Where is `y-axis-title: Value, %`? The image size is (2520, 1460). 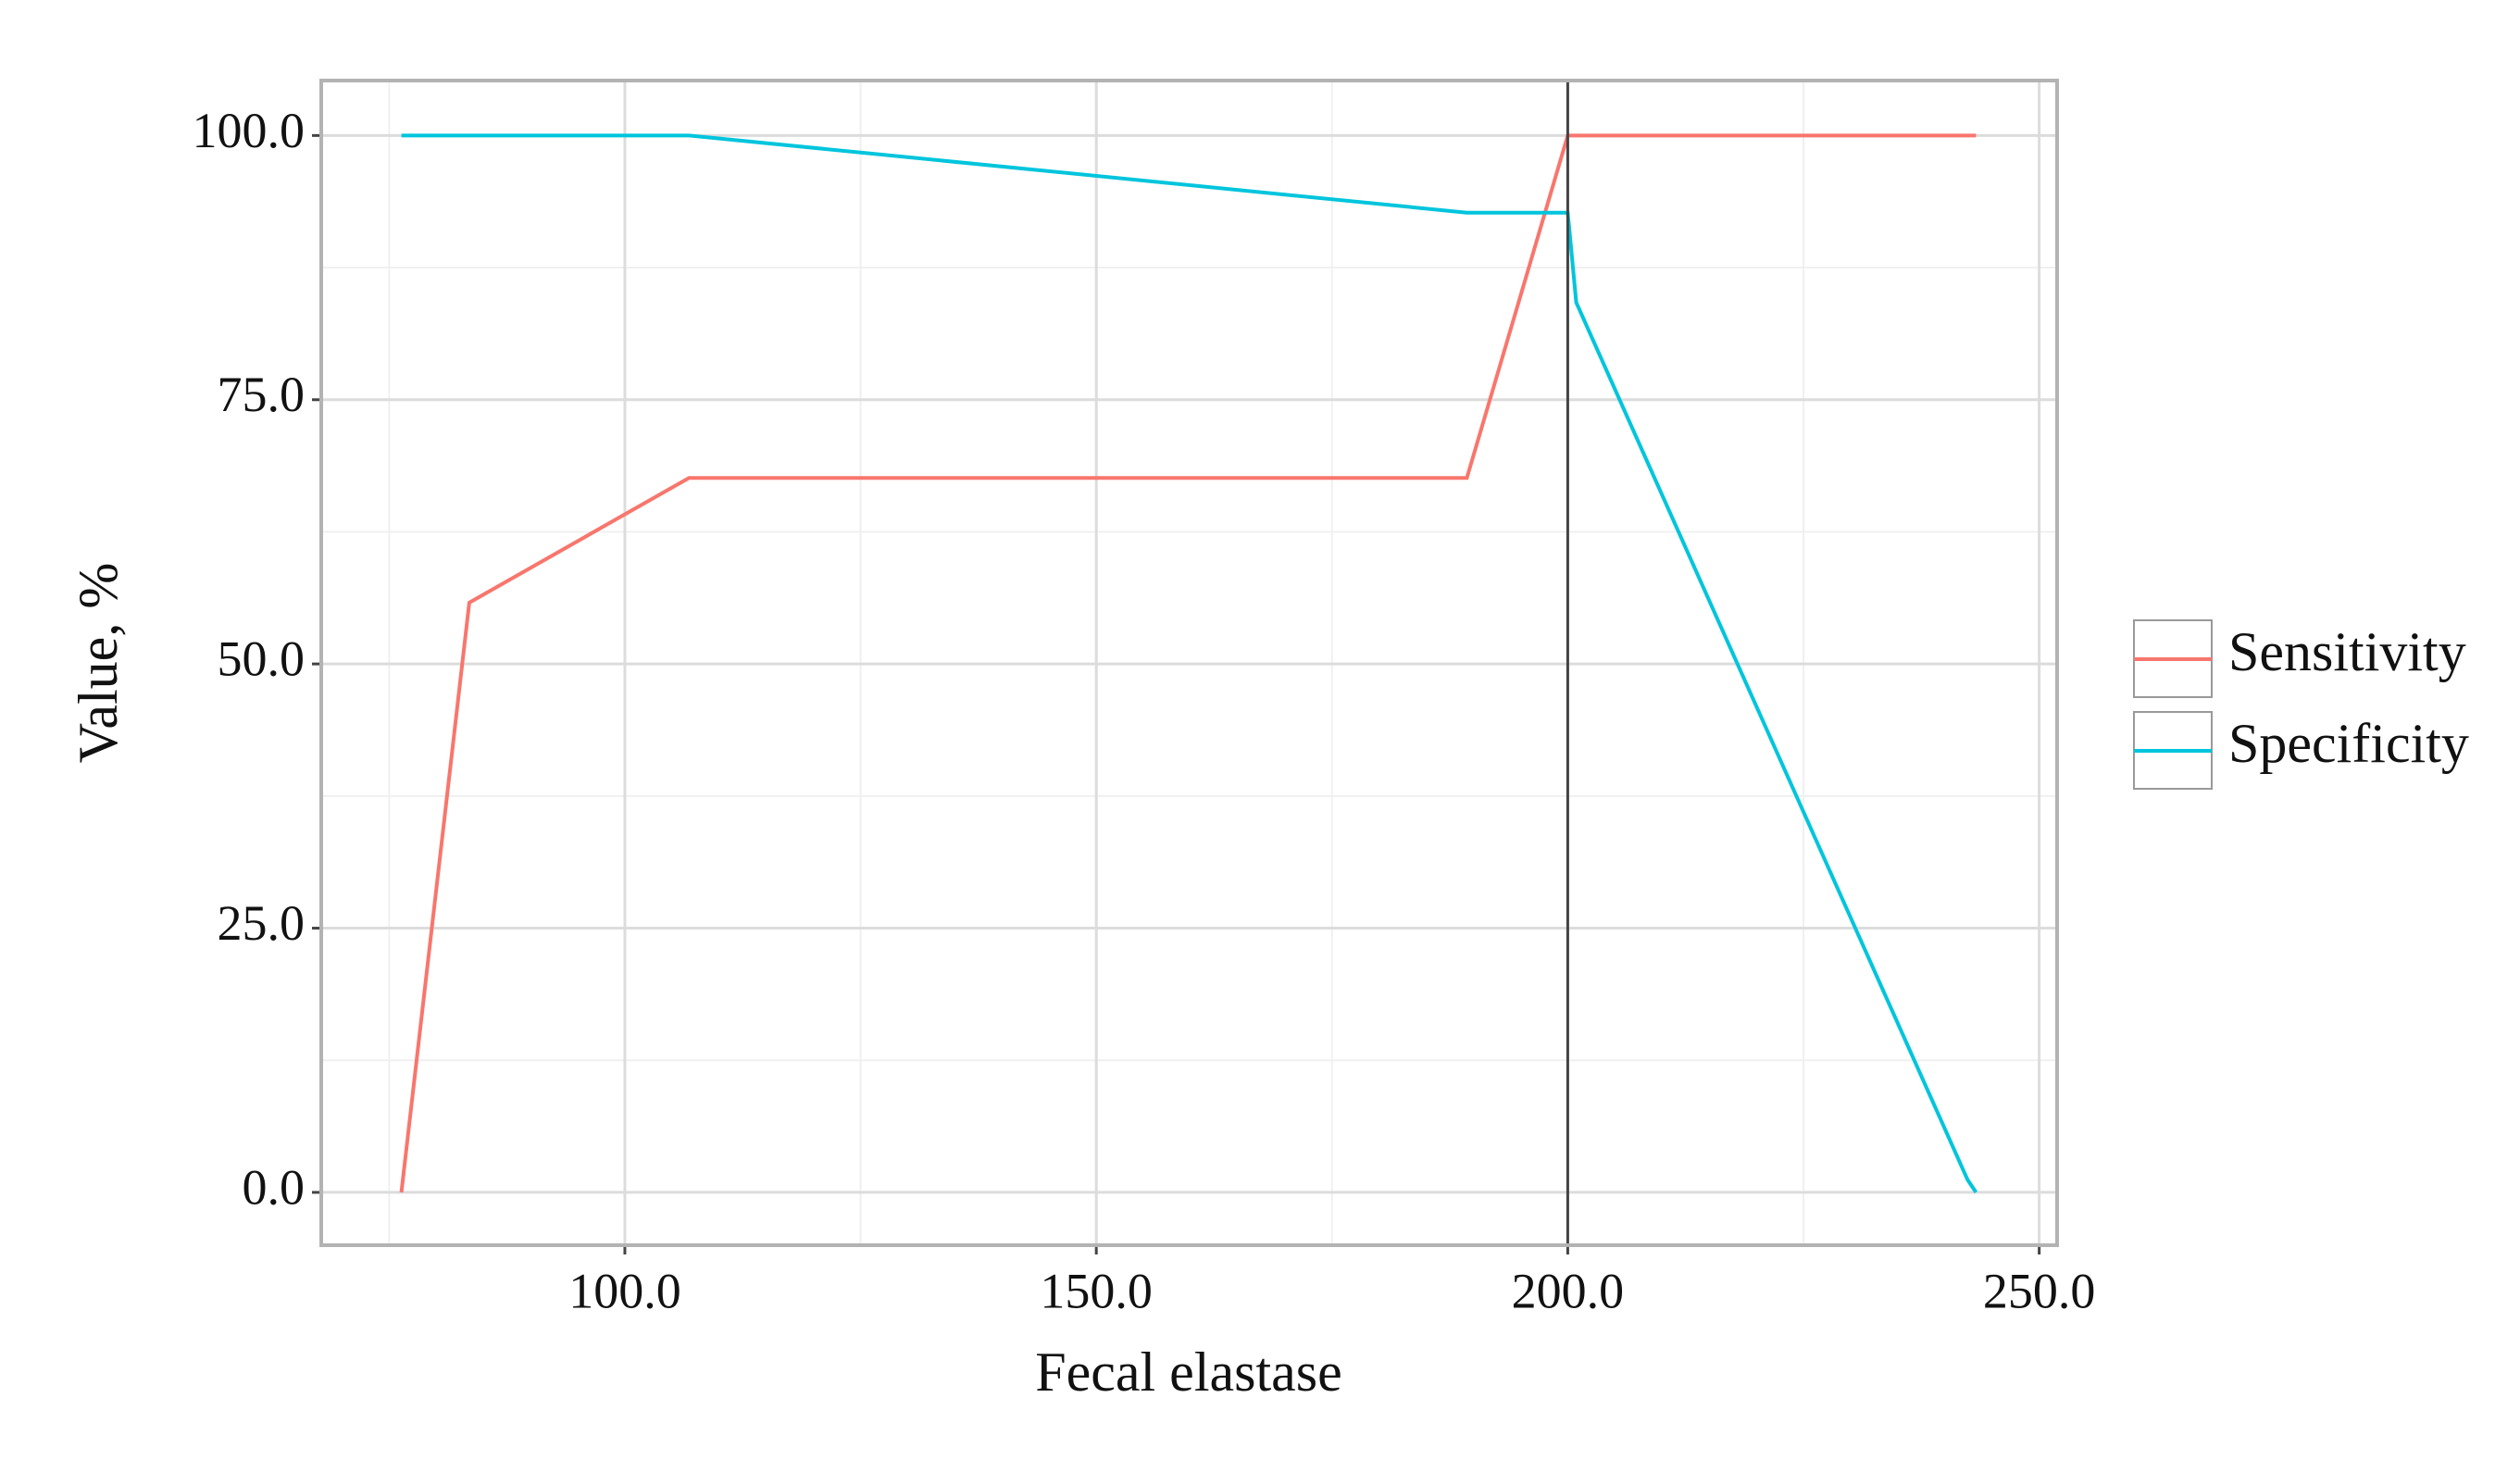 y-axis-title: Value, % is located at coordinates (98, 663).